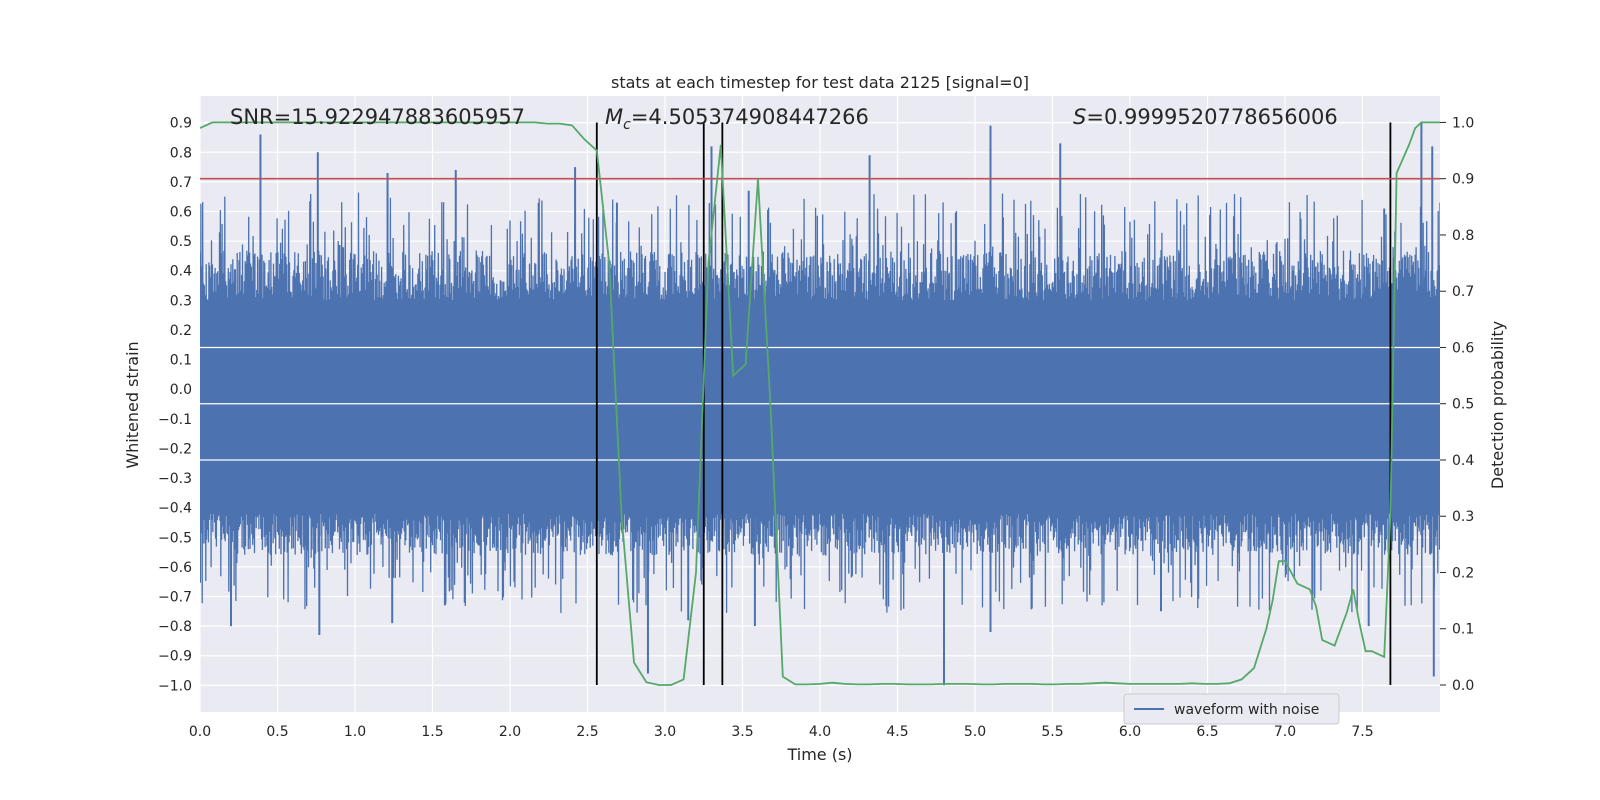  What do you see at coordinates (181, 272) in the screenshot?
I see `y-left-tick-label: 0.4` at bounding box center [181, 272].